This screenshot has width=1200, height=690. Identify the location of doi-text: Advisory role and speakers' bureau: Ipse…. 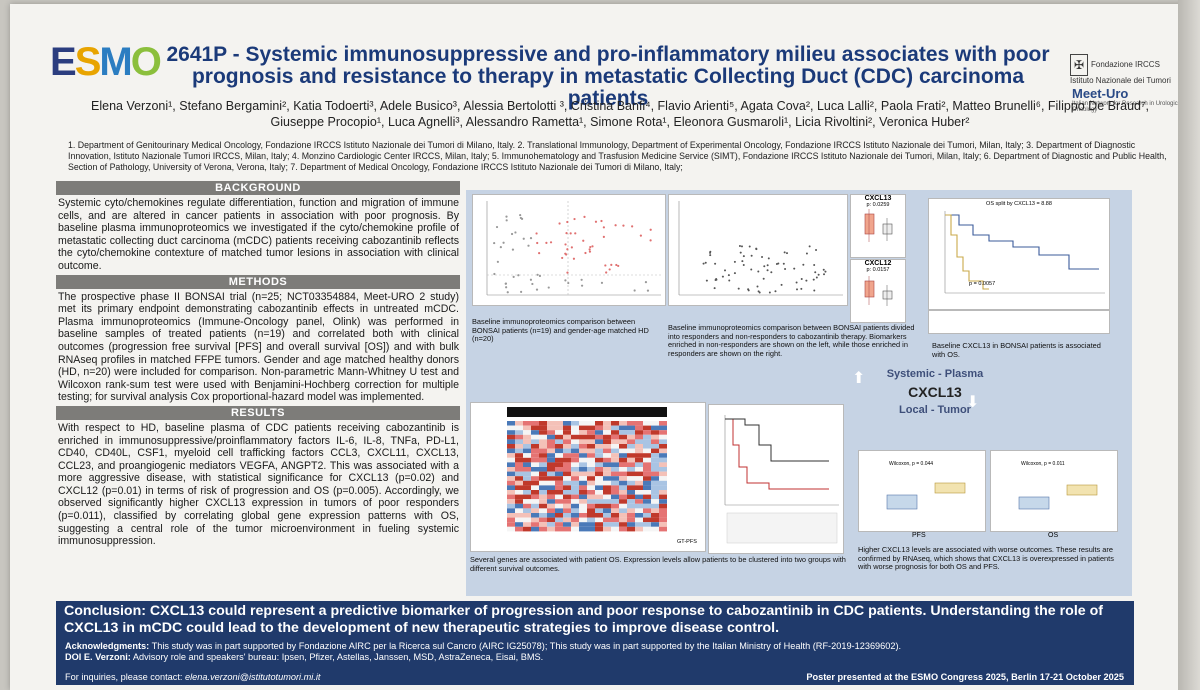
(338, 657).